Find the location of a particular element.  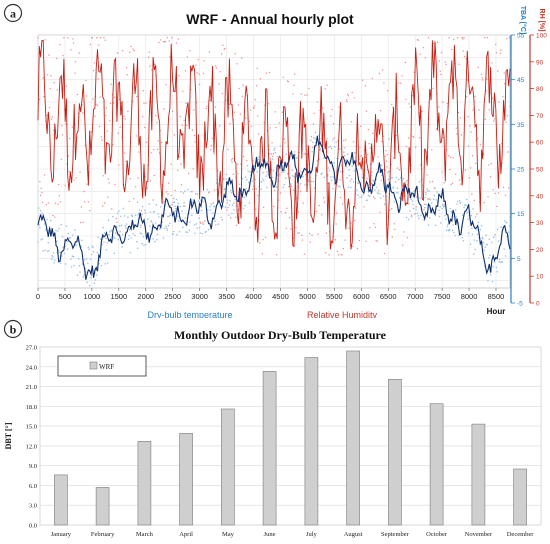

dbt-tick-label: 21.0 is located at coordinates (31, 387).